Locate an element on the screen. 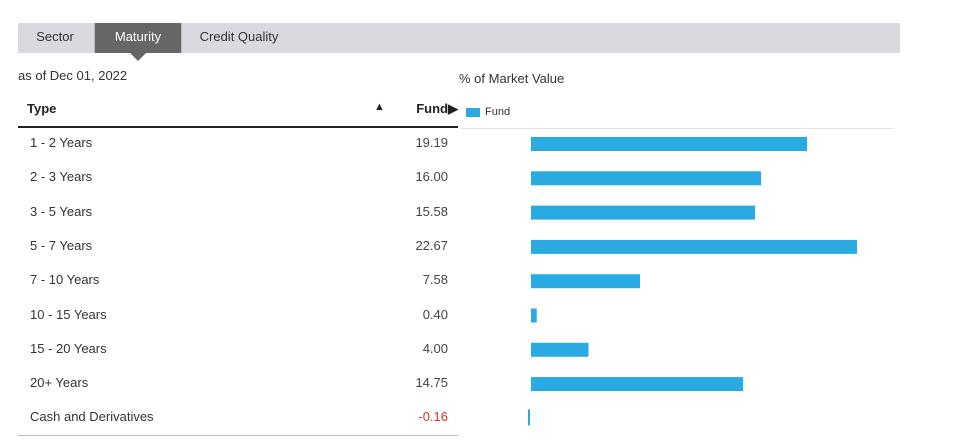 The image size is (971, 444). row-fund-value: 19.19 is located at coordinates (431, 142).